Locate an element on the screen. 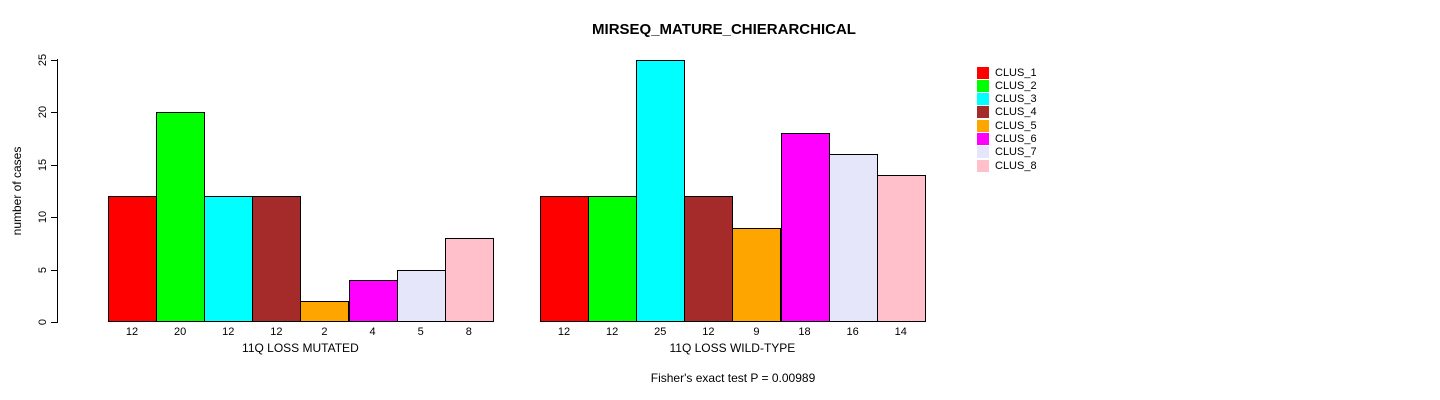 The width and height of the screenshot is (1440, 400). legend-item-label: CLUS_7 is located at coordinates (1016, 152).